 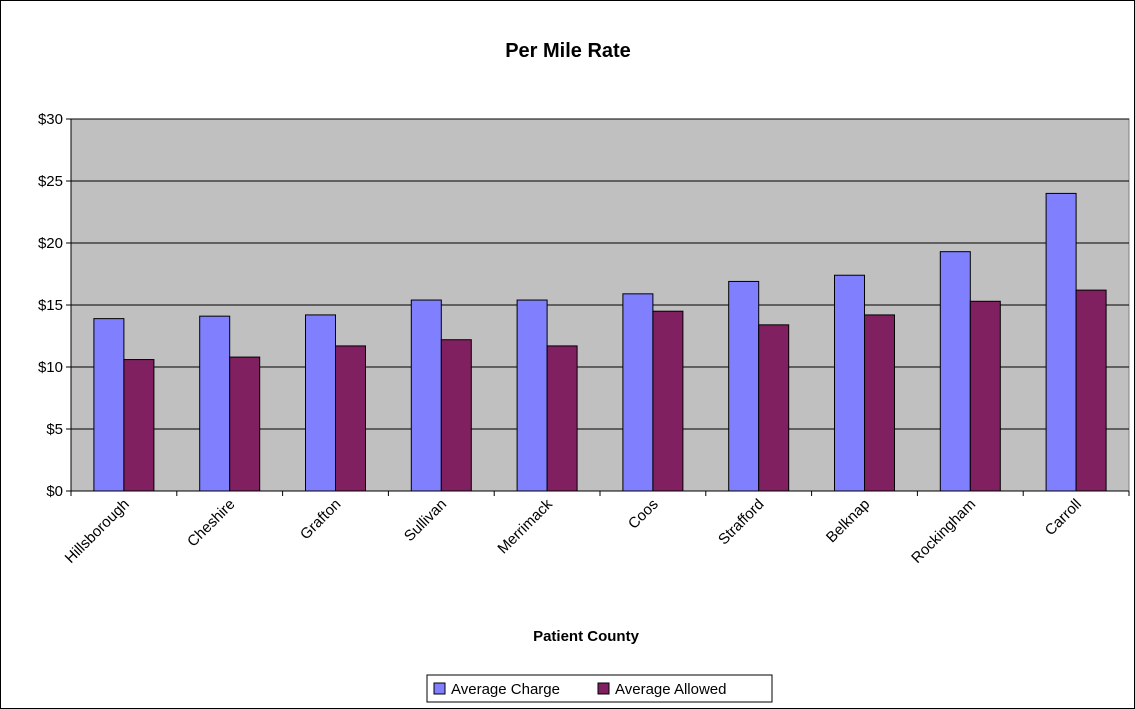 What do you see at coordinates (50, 119) in the screenshot?
I see `y-tick-label: $30` at bounding box center [50, 119].